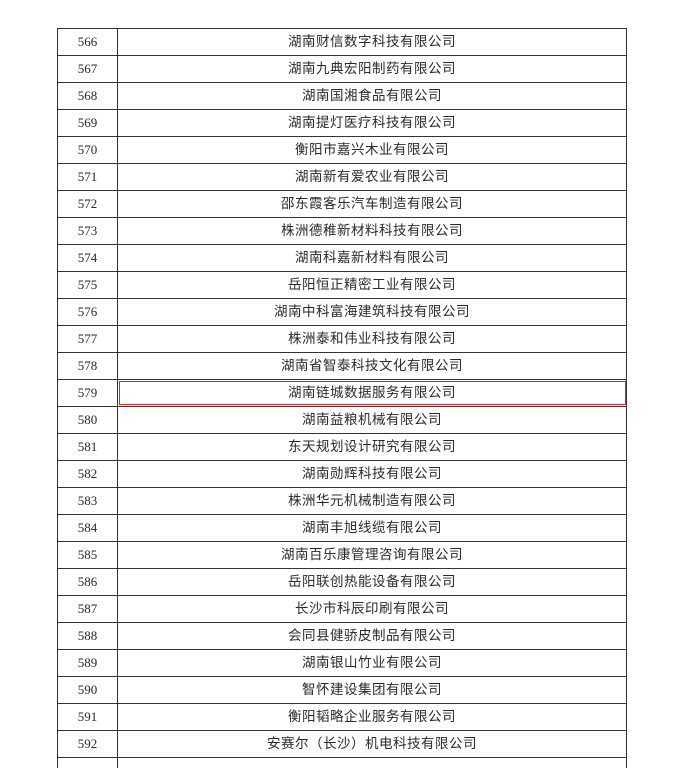  Describe the element at coordinates (87, 312) in the screenshot. I see `row-number: 576` at that location.